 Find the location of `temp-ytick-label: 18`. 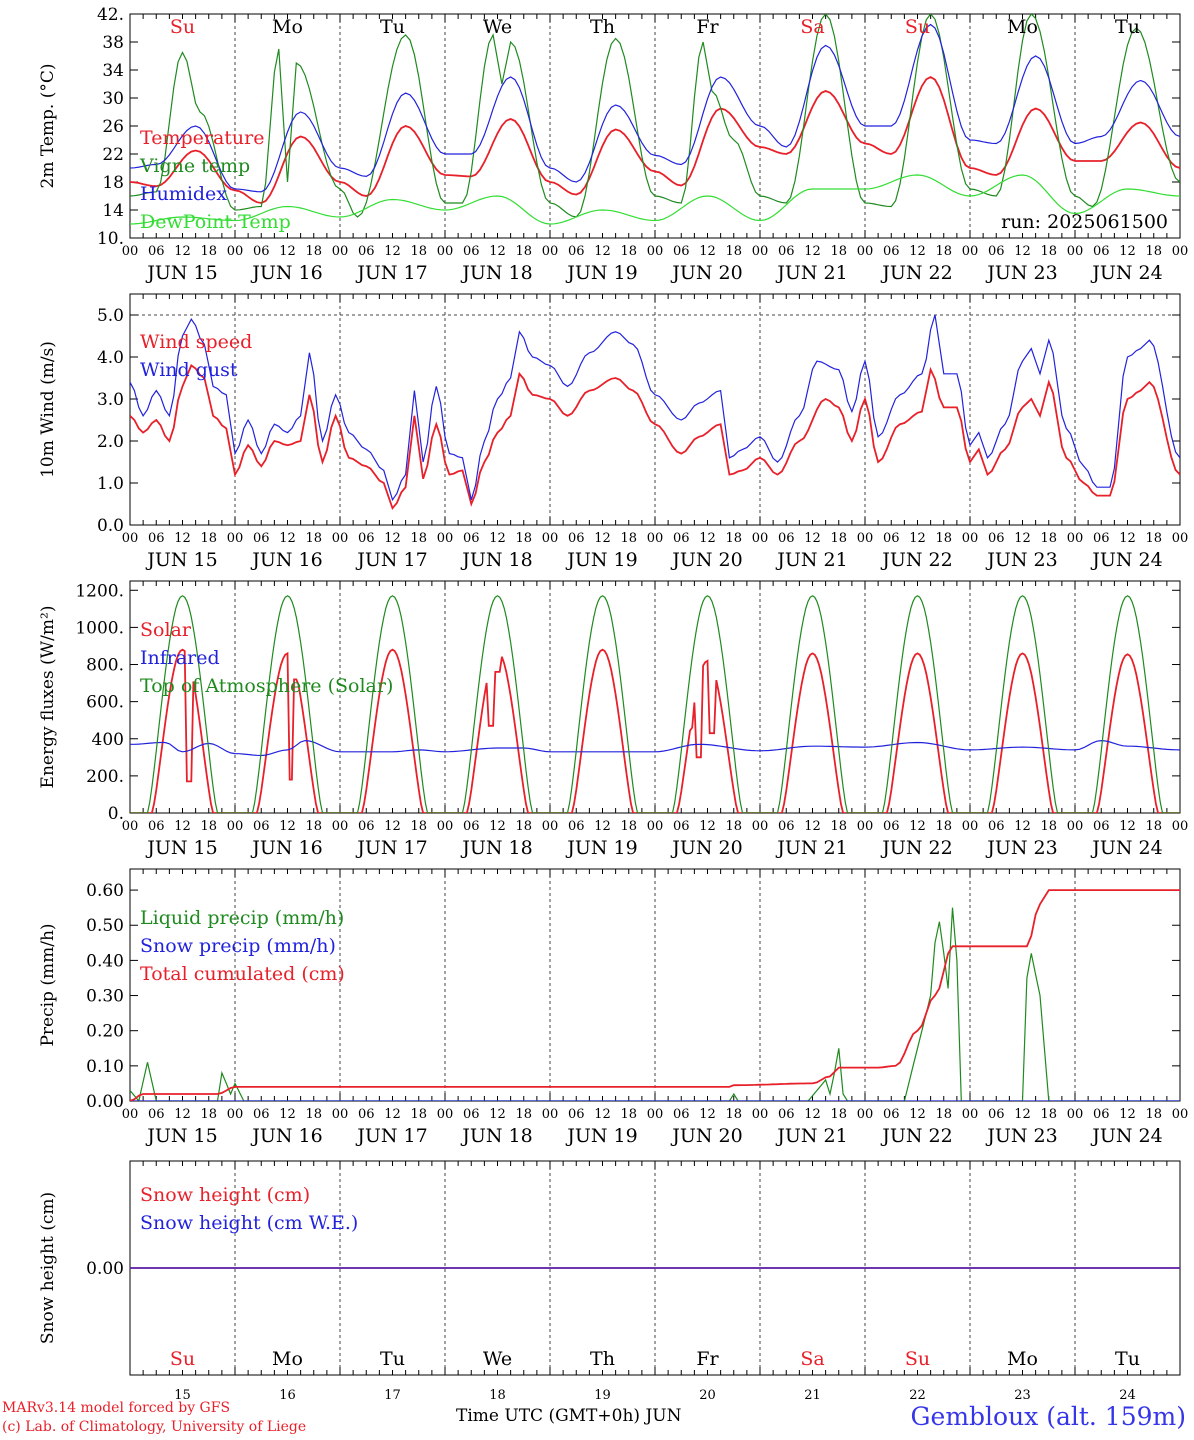

temp-ytick-label: 18 is located at coordinates (113, 183).